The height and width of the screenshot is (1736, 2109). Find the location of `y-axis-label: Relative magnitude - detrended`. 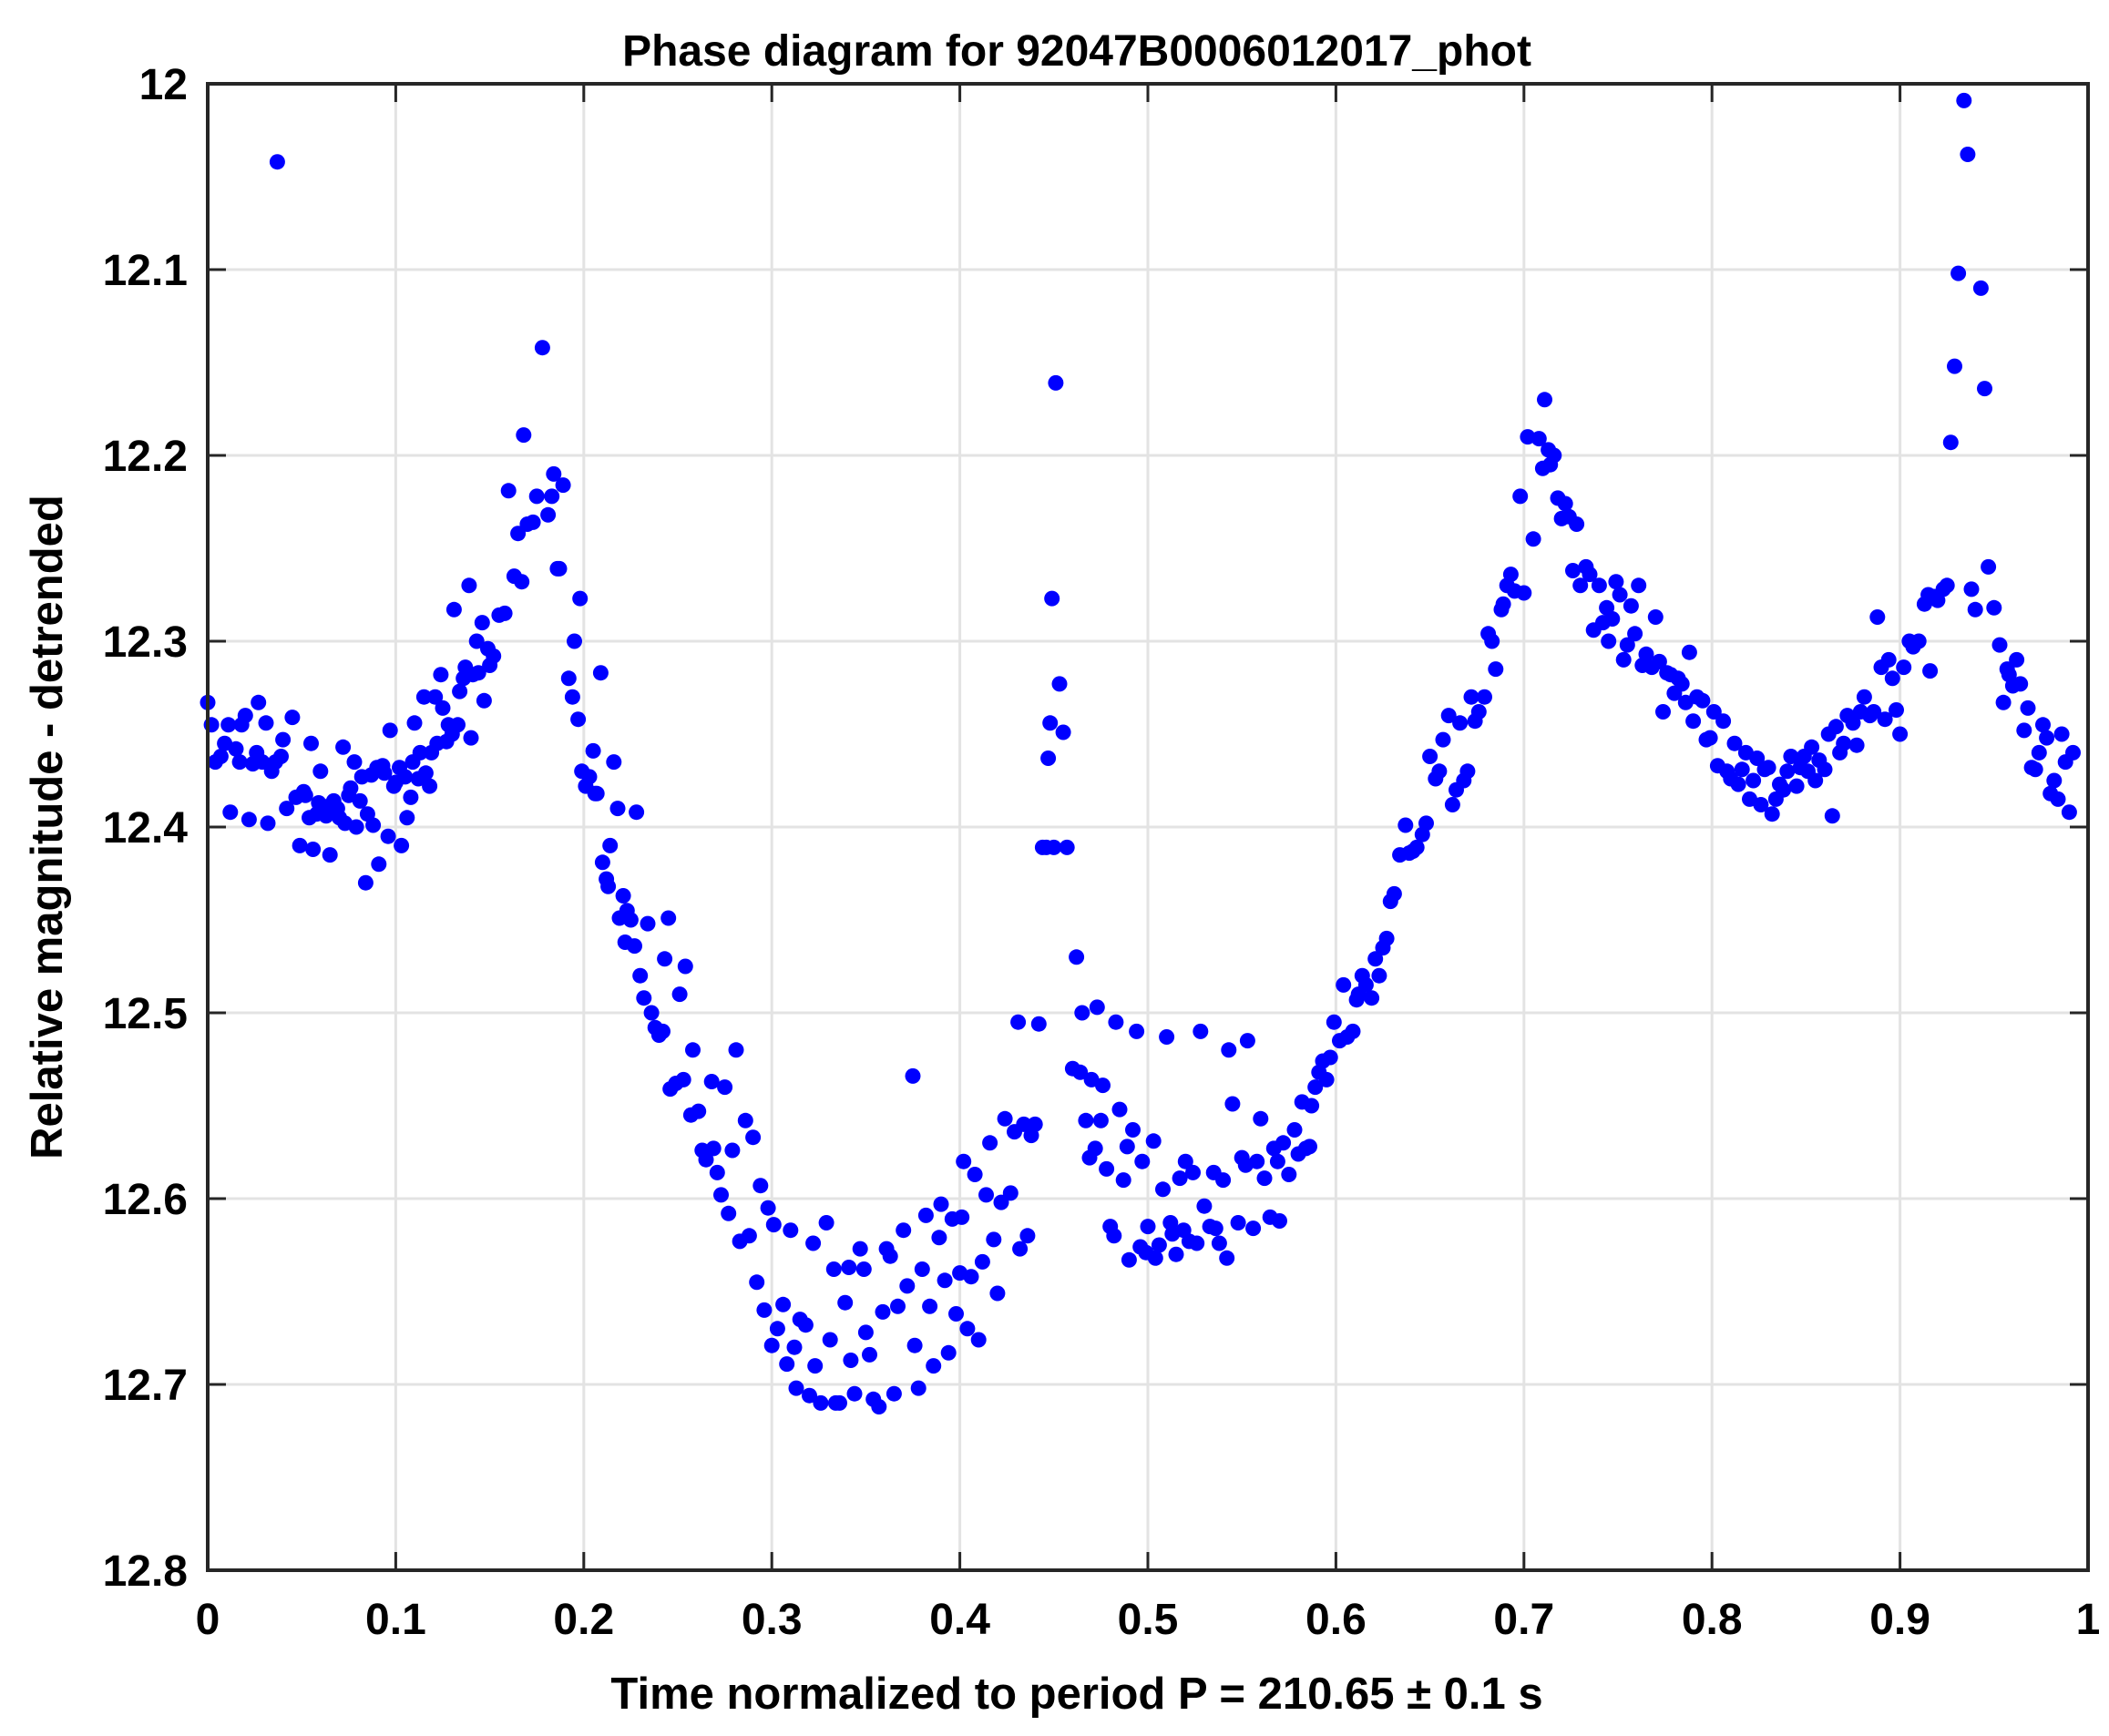

y-axis-label: Relative magnitude - detrended is located at coordinates (47, 827).